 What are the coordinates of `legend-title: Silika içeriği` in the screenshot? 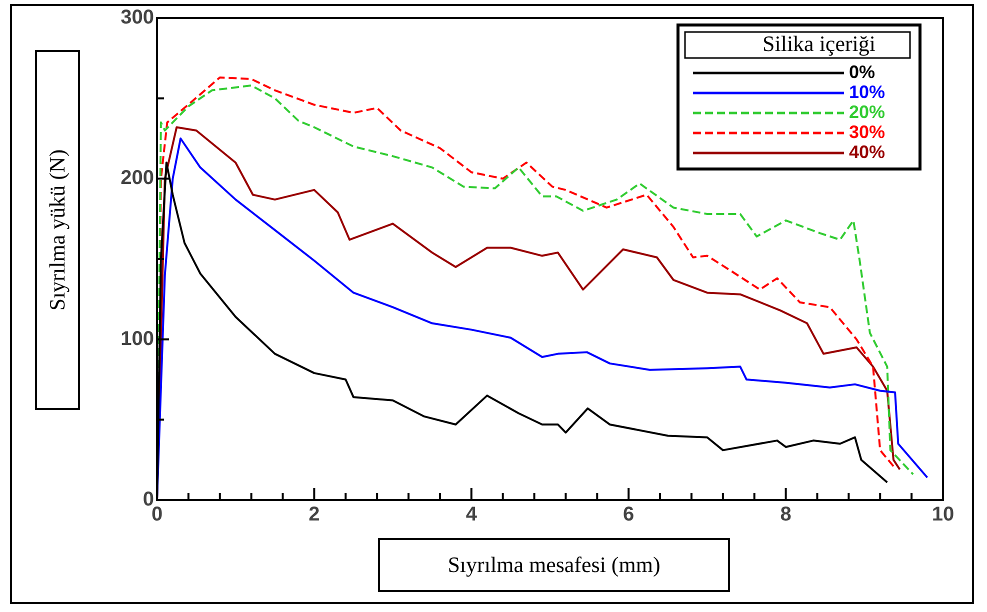 It's located at (819, 43).